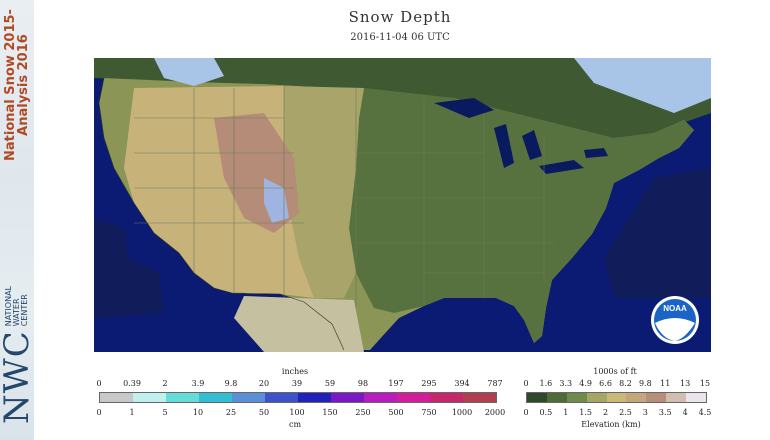 This screenshot has width=770, height=440. I want to click on nwc-logo-abbr: NWC, so click(18, 377).